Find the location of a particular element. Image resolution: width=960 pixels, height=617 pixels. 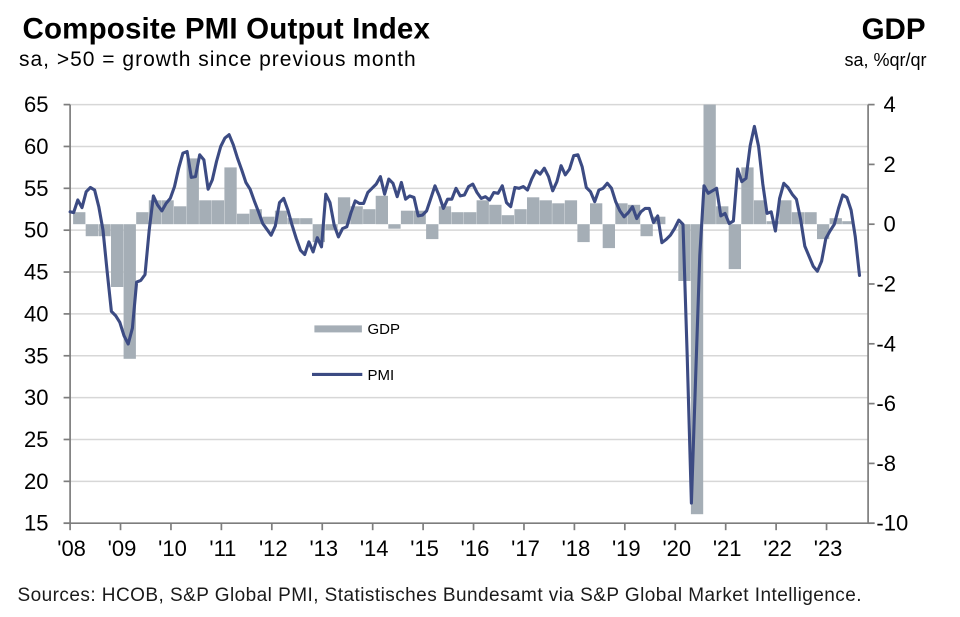

svg-text: '19 is located at coordinates (626, 548).